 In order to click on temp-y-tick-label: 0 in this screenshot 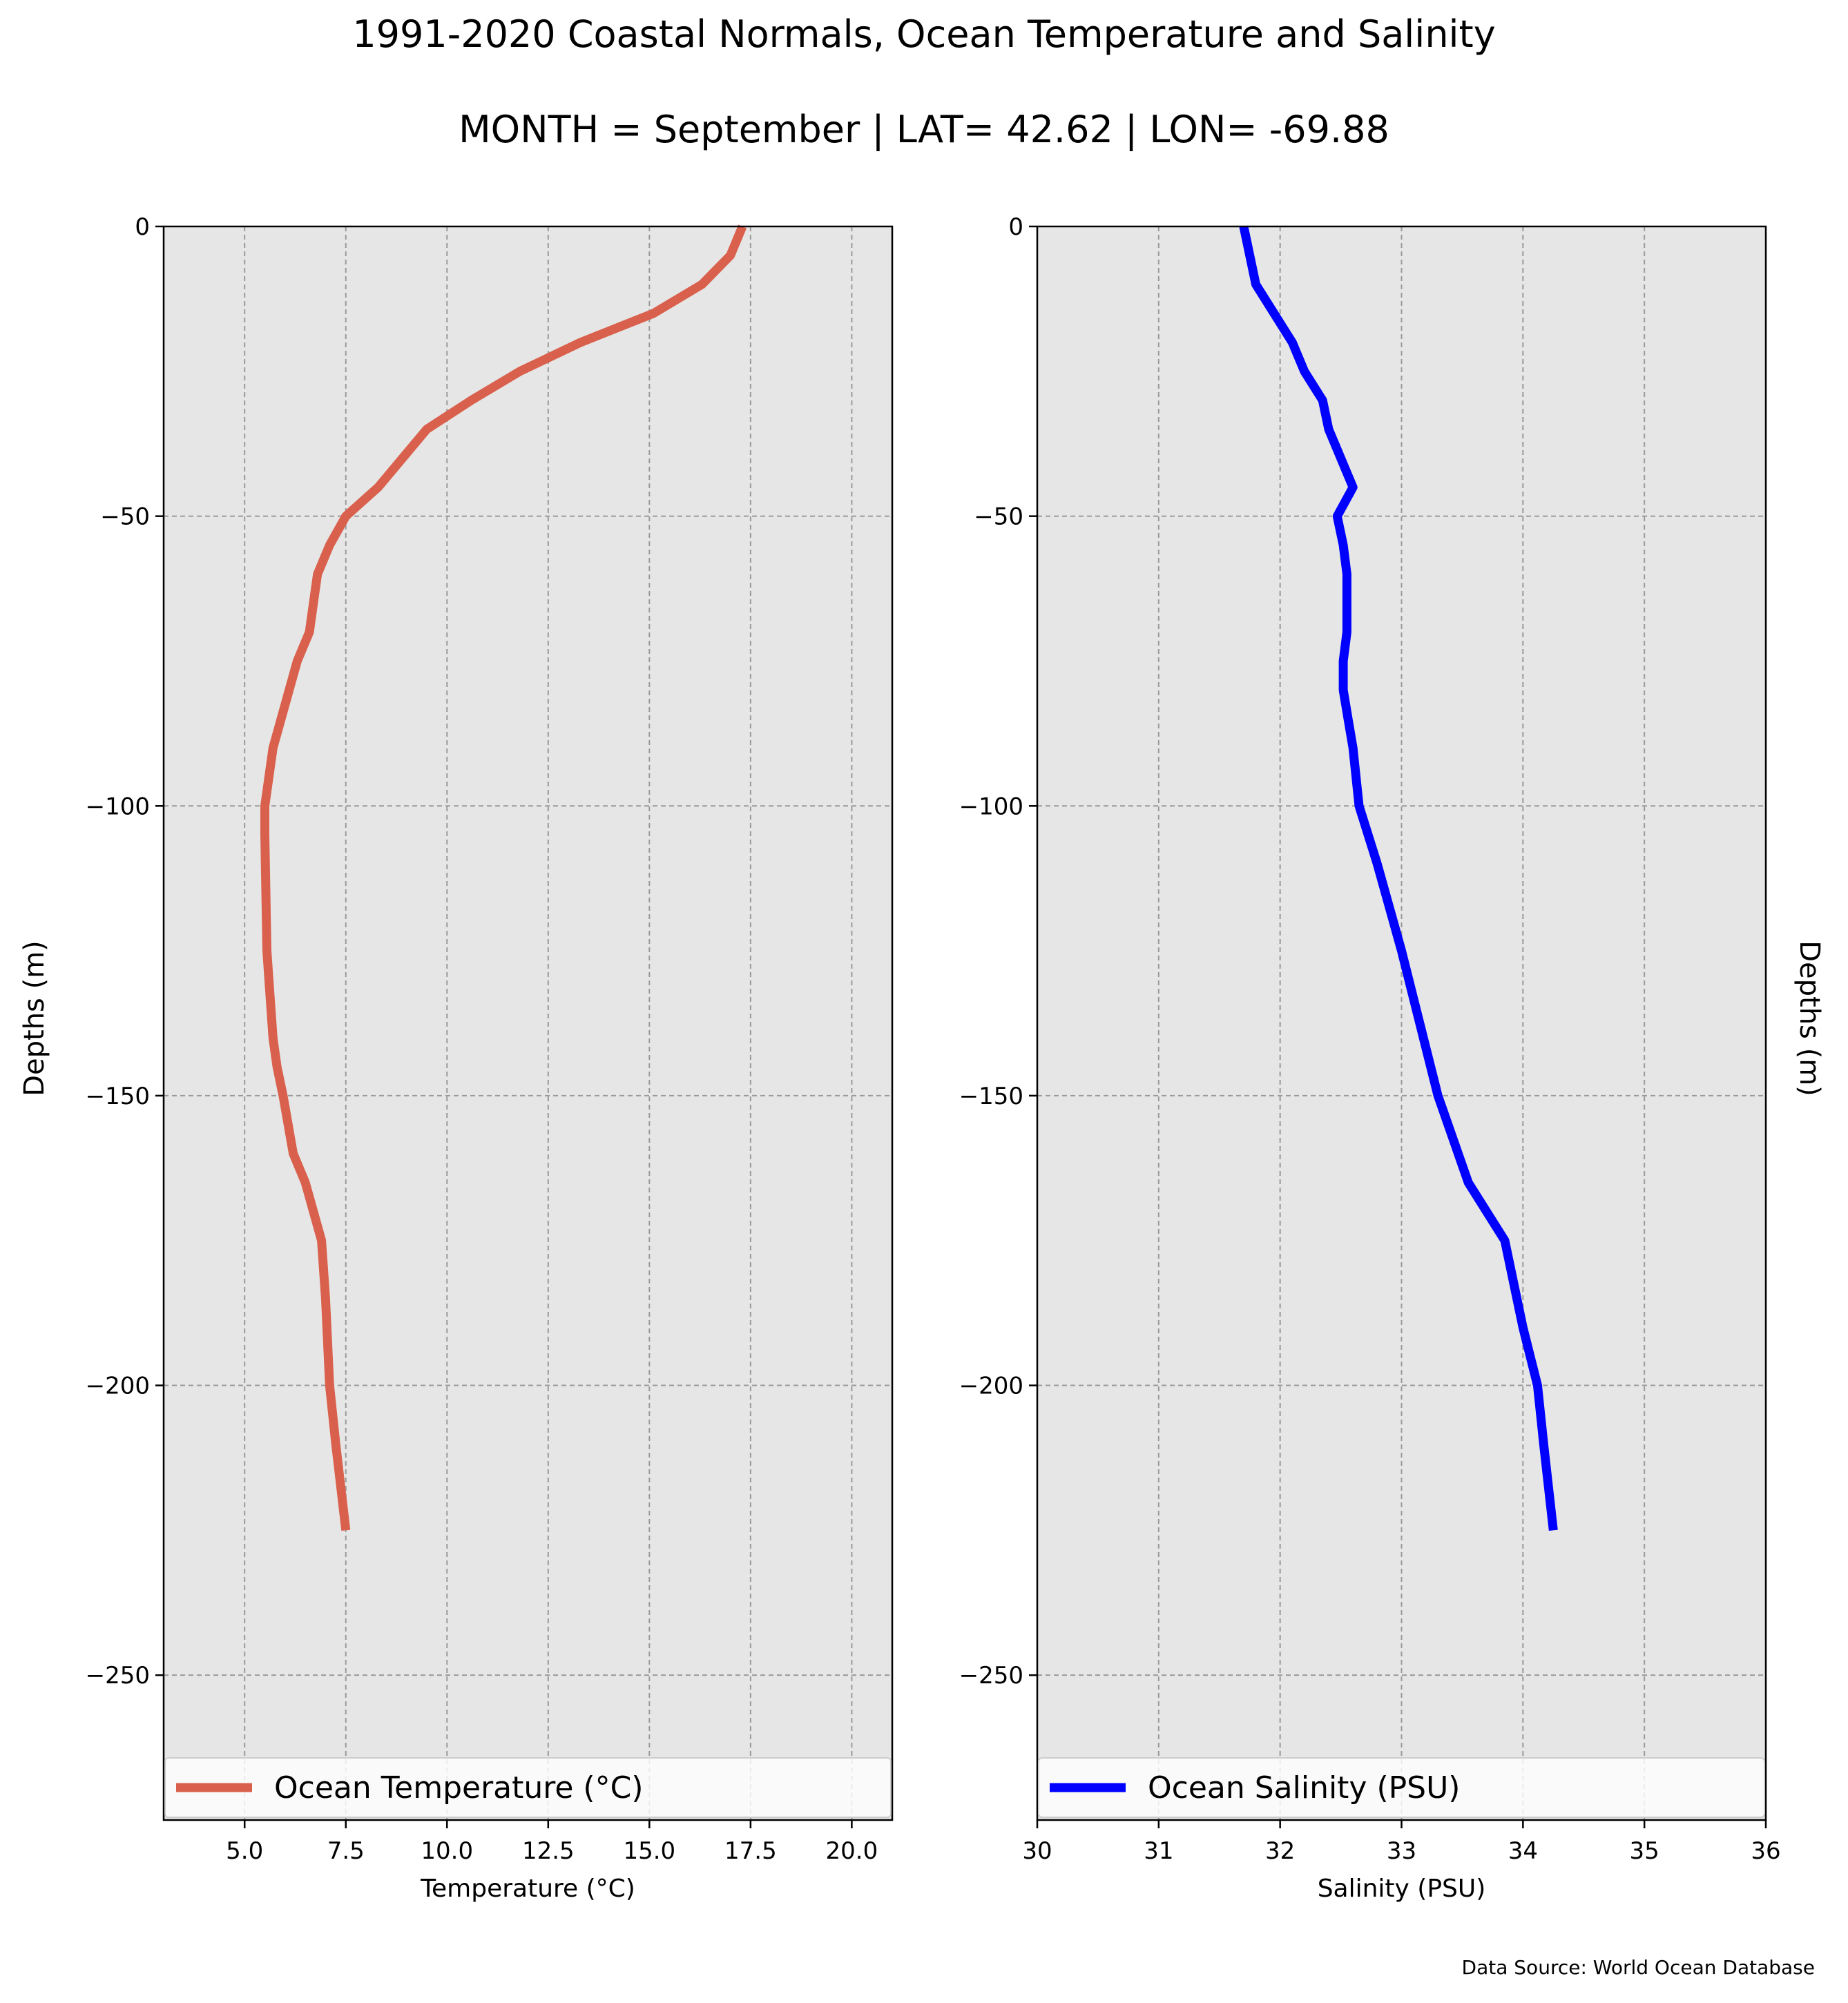, I will do `click(142, 227)`.